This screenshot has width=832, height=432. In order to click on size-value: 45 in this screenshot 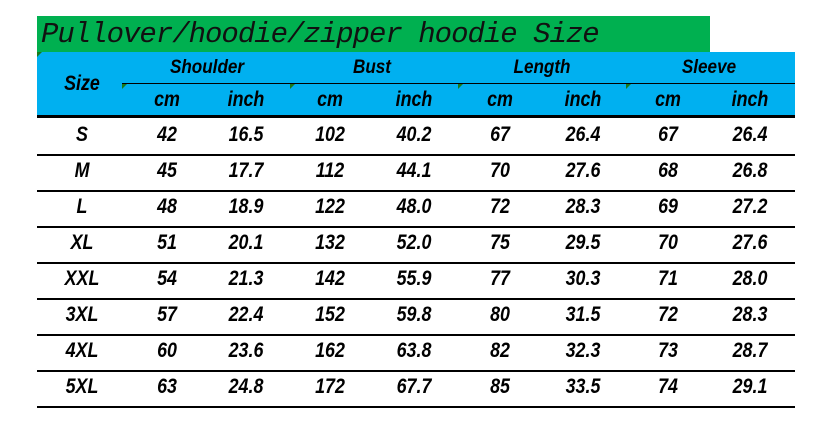, I will do `click(167, 170)`.